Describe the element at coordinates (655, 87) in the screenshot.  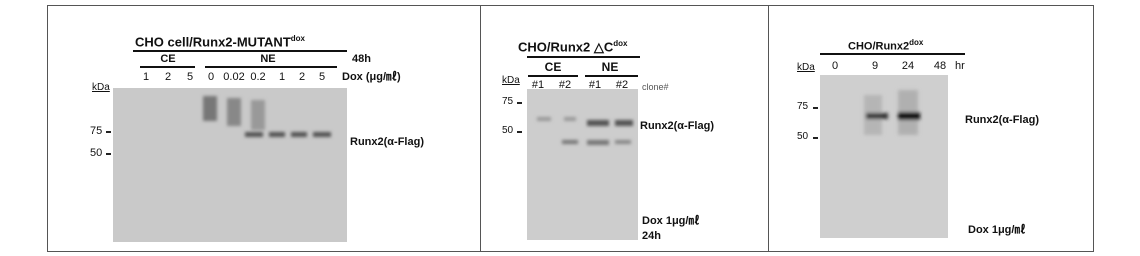
I see `lane-note: clone#` at that location.